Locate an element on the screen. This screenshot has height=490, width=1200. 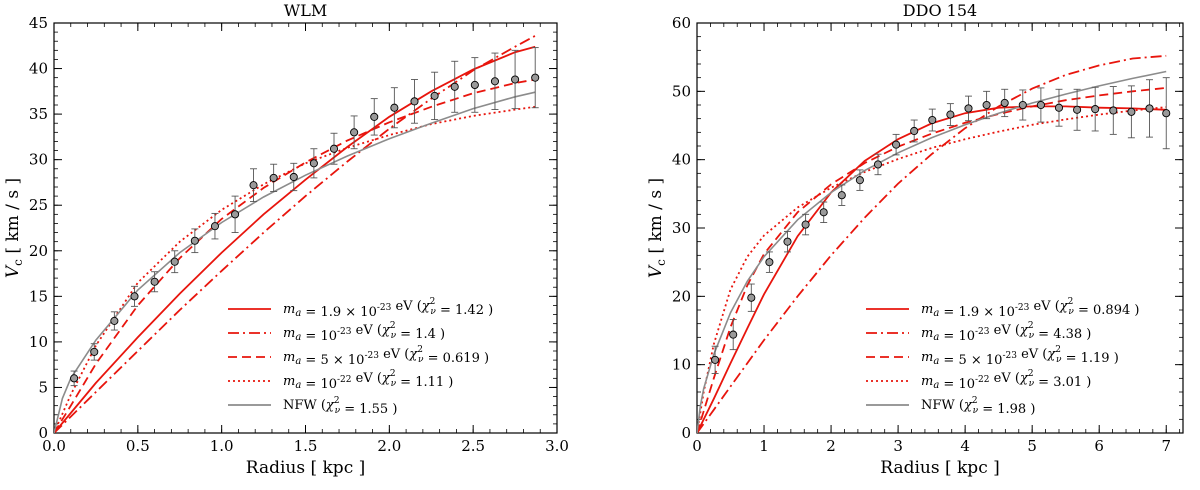
legend-label: ma = 5 × 10-23 eV (χ2 ν = 0.619 ) is located at coordinates (386, 356).